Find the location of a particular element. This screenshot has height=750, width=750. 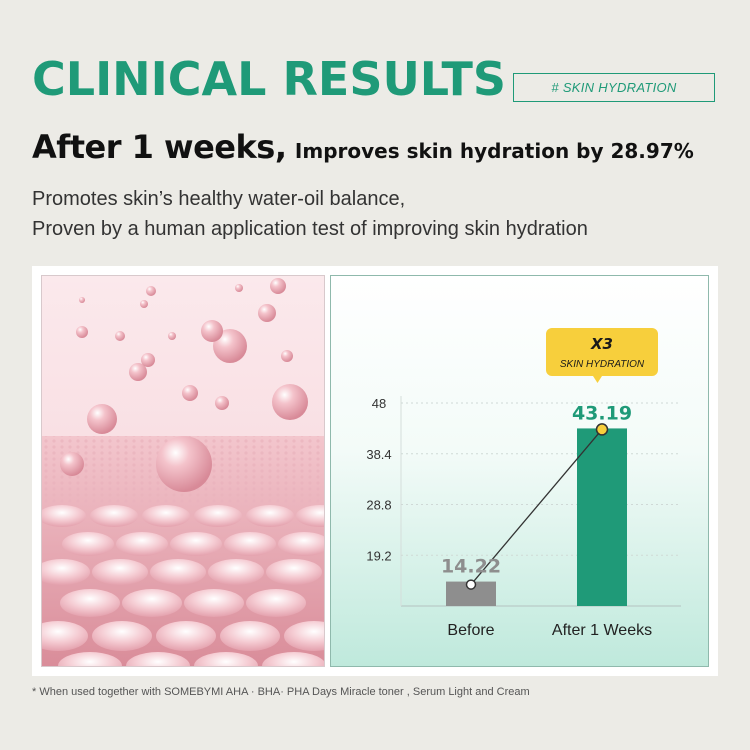

value-labels: 14.22 43.19 is located at coordinates (536, 489).